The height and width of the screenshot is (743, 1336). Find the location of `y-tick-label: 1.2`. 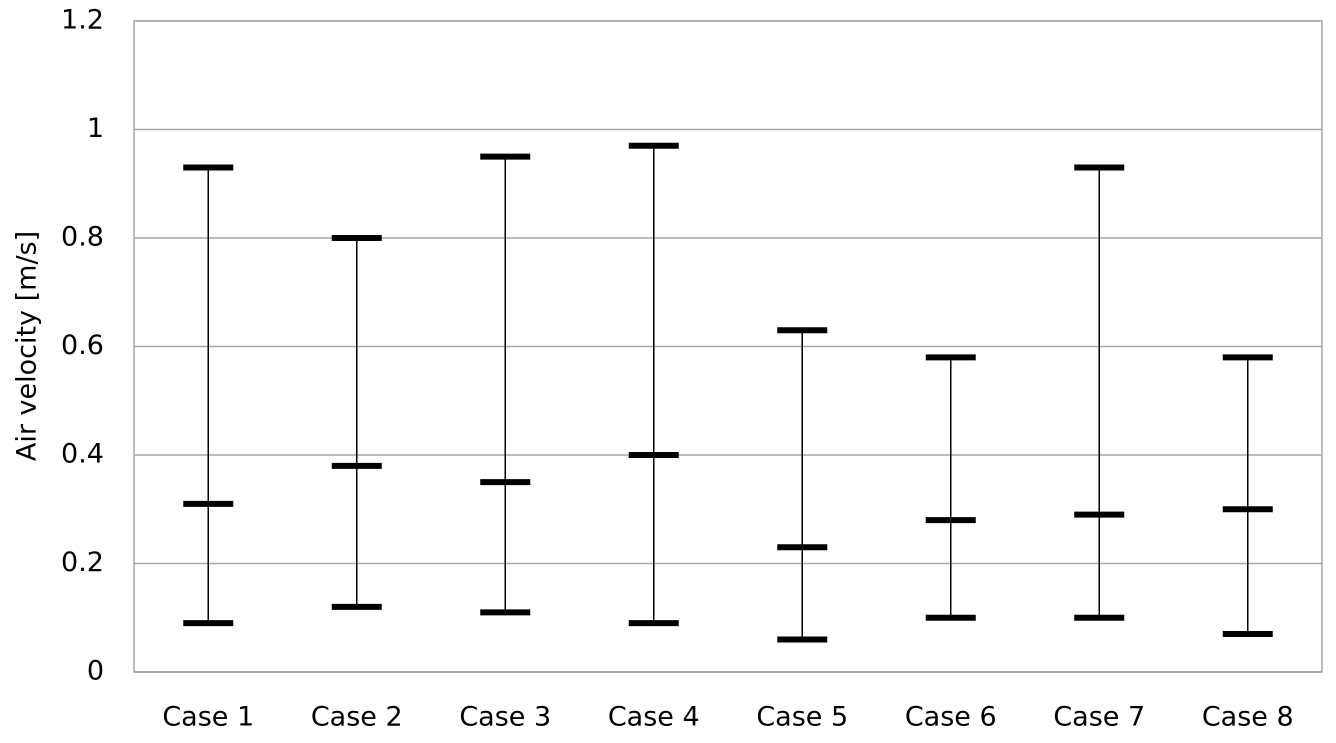

y-tick-label: 1.2 is located at coordinates (82, 20).